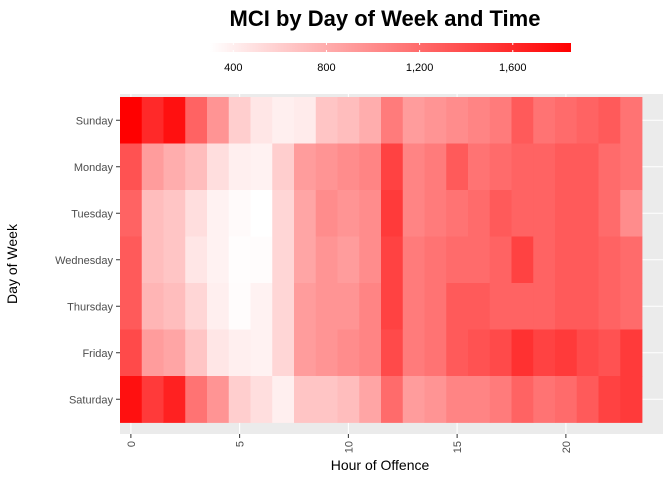 This screenshot has height=485, width=672. Describe the element at coordinates (420, 68) in the screenshot. I see `legend-tick-label: 1,200` at that location.